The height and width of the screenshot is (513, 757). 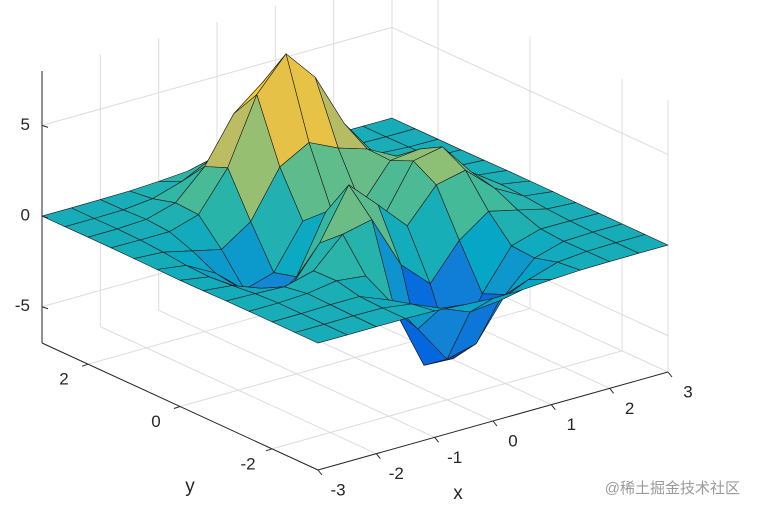 I want to click on x-axis-label: x, so click(x=458, y=493).